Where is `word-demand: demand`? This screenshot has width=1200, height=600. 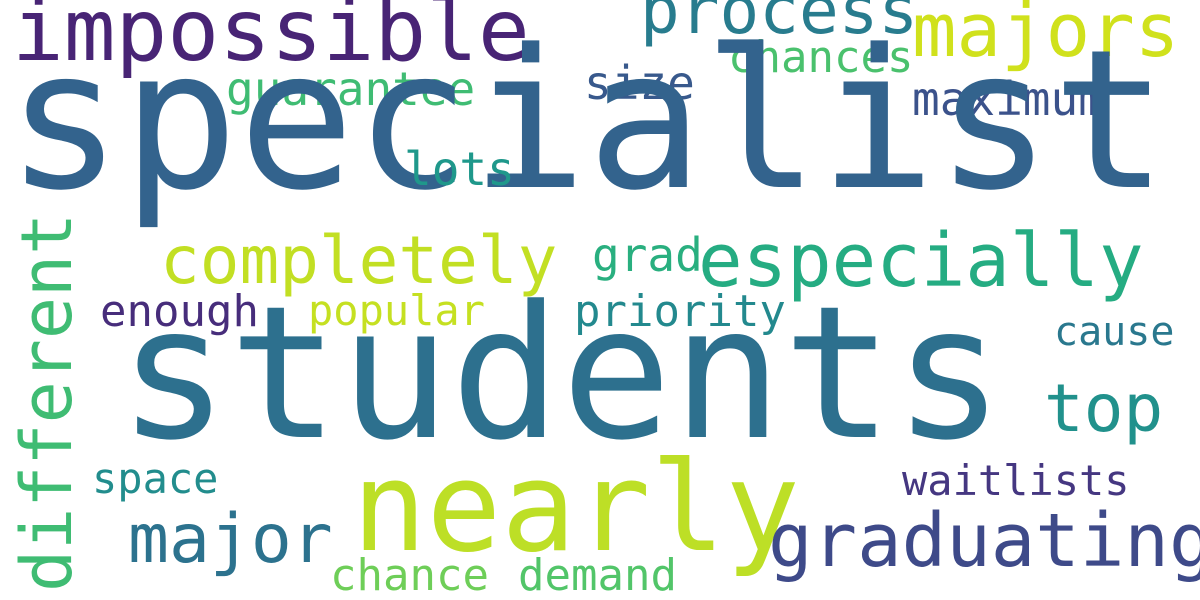 word-demand: demand is located at coordinates (597, 575).